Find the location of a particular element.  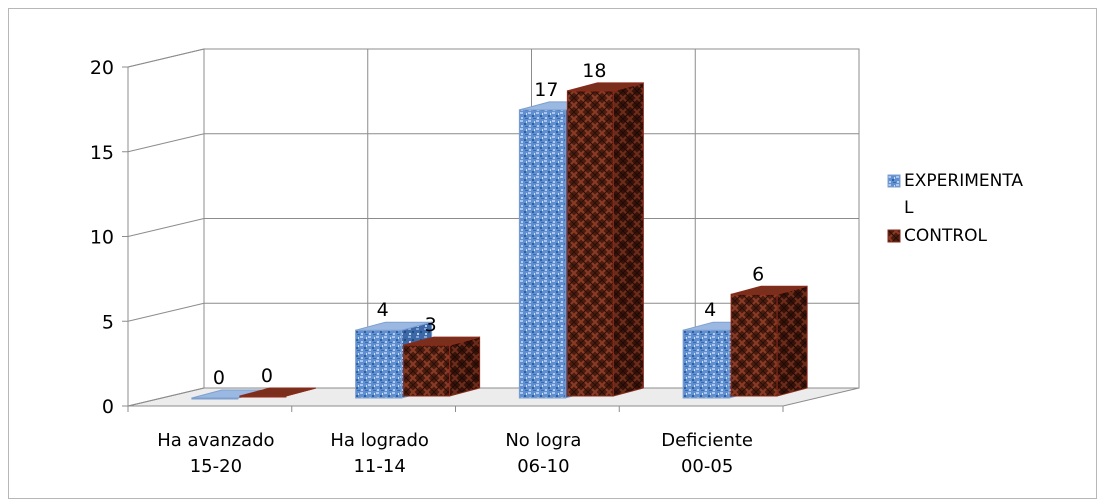

y-tick-label: 0 is located at coordinates (108, 407).